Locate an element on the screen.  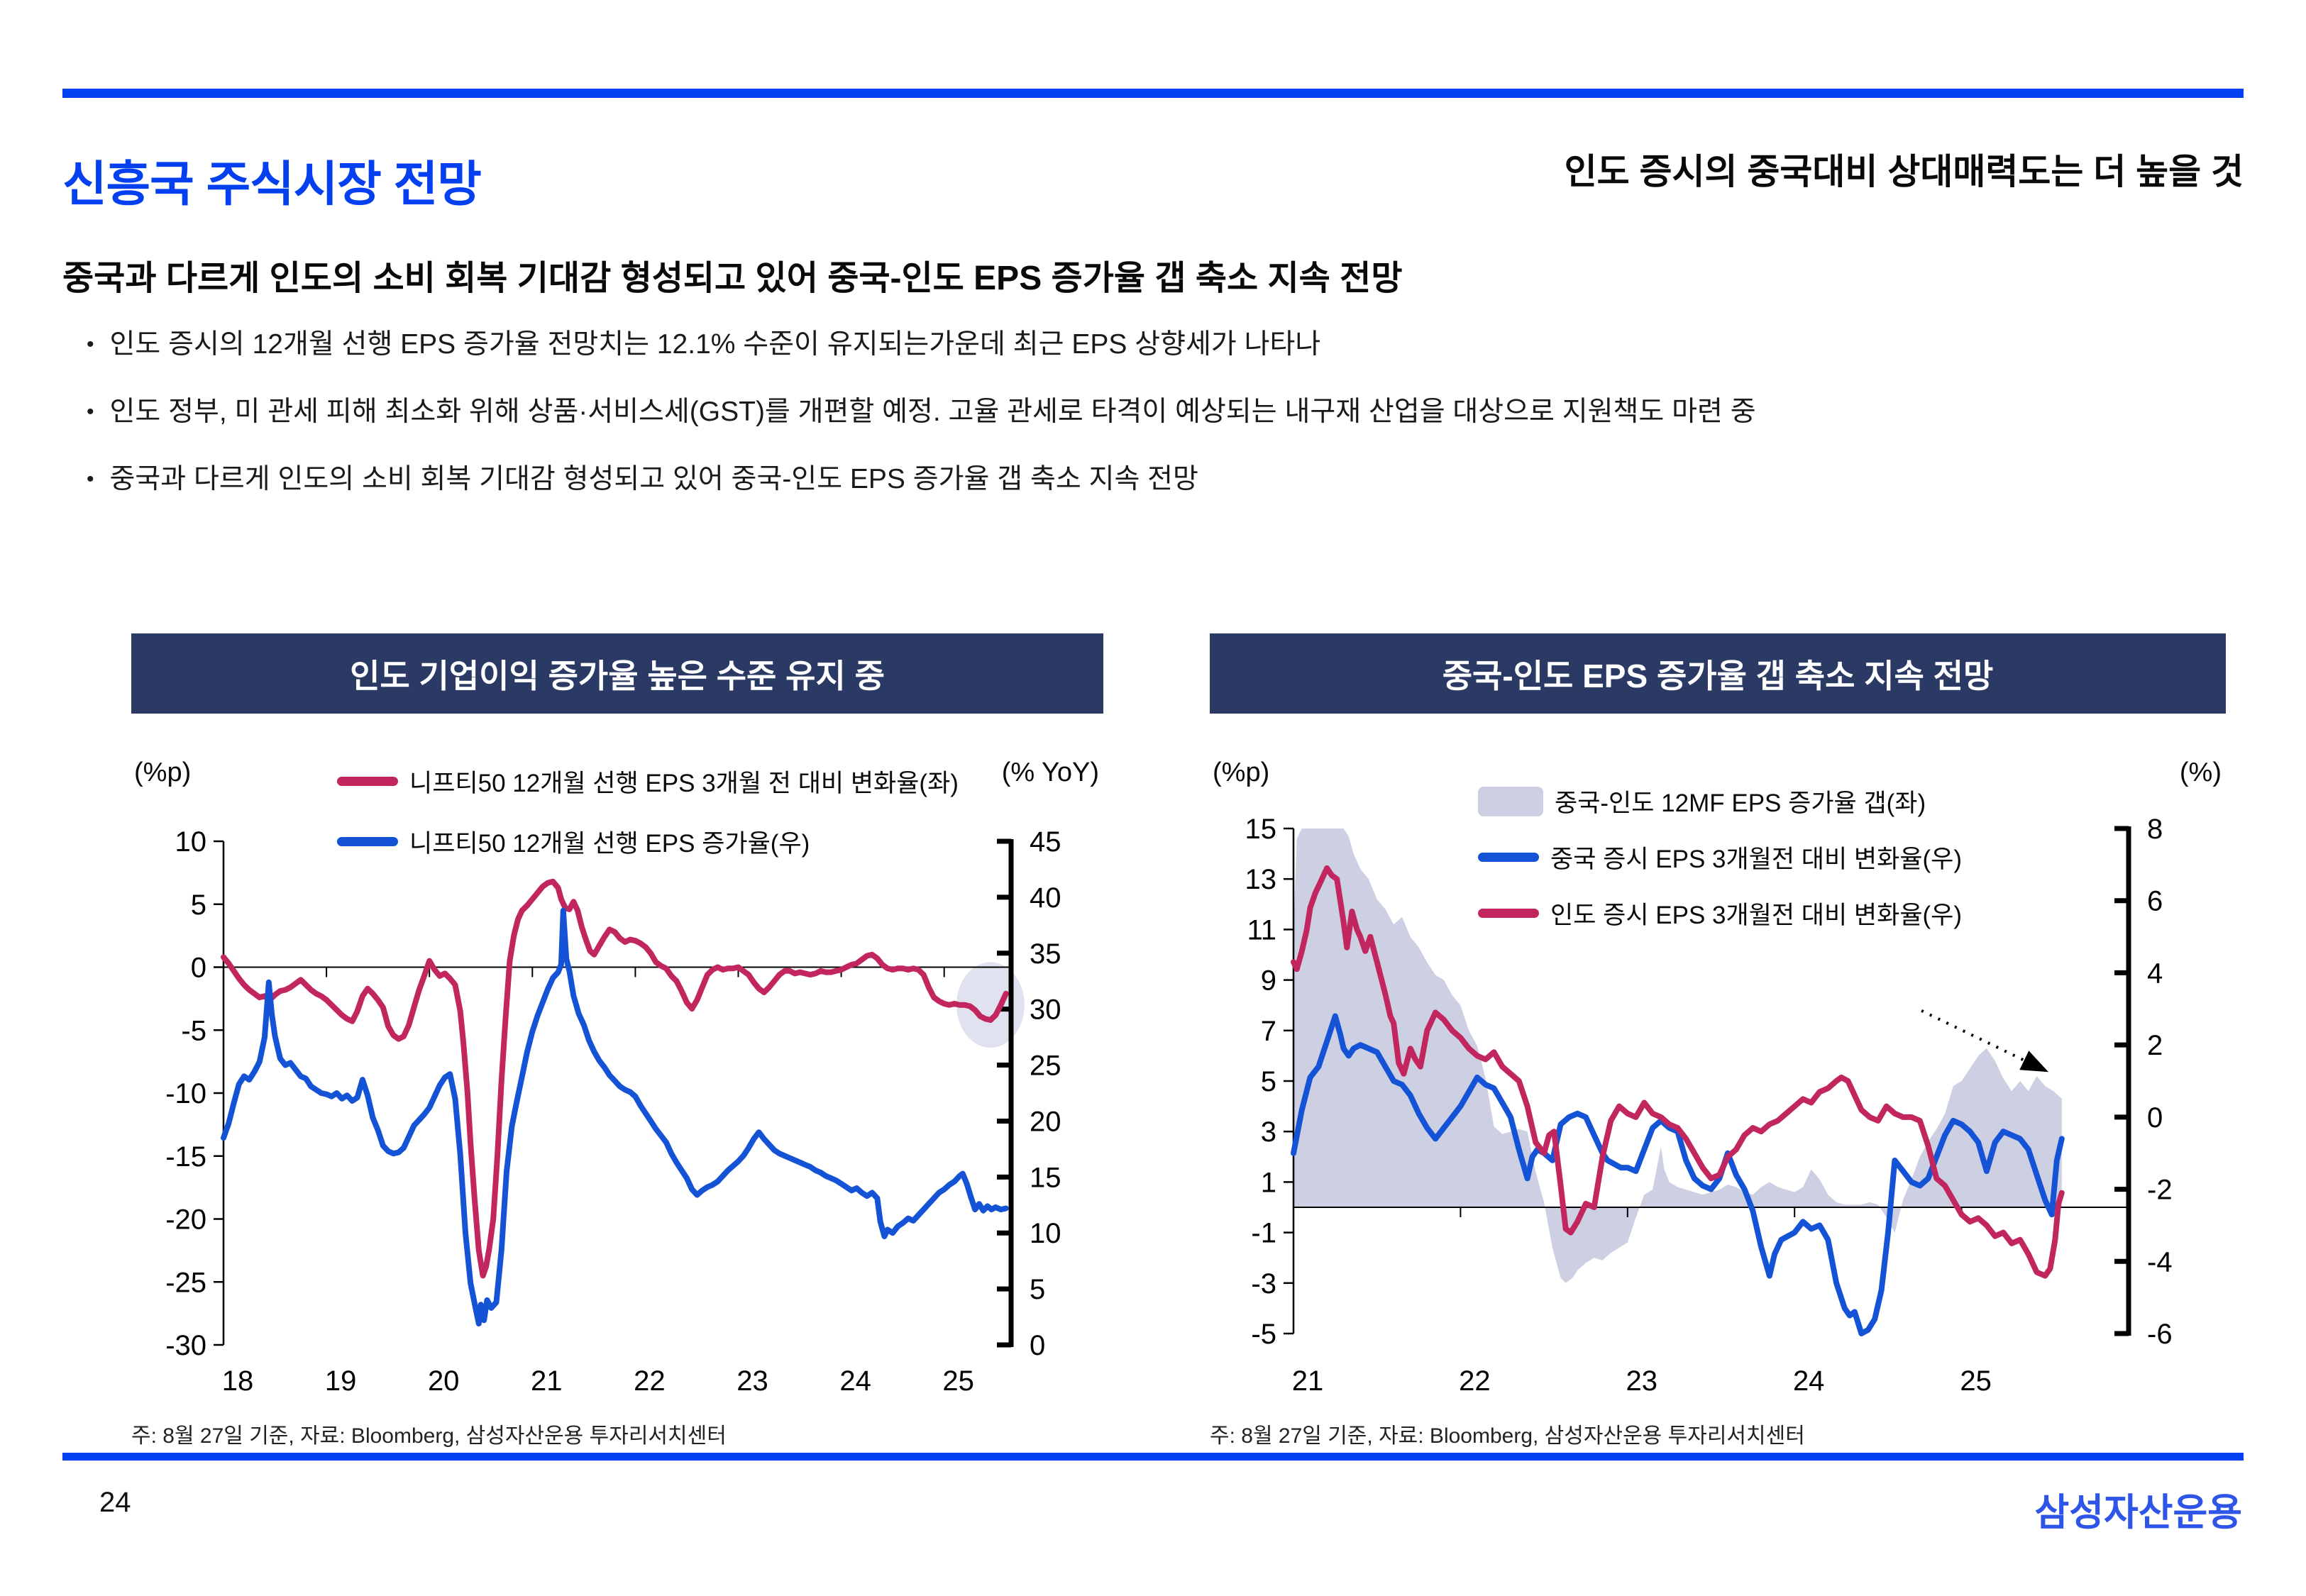
svg-text: 11 is located at coordinates (1261, 930).